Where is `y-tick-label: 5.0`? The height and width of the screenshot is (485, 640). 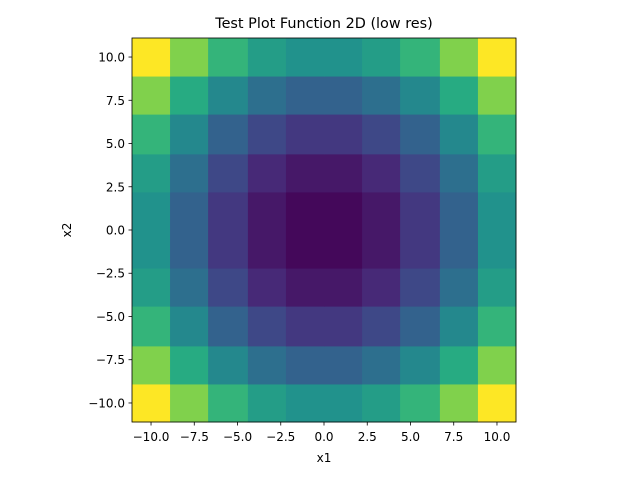 y-tick-label: 5.0 is located at coordinates (115, 144).